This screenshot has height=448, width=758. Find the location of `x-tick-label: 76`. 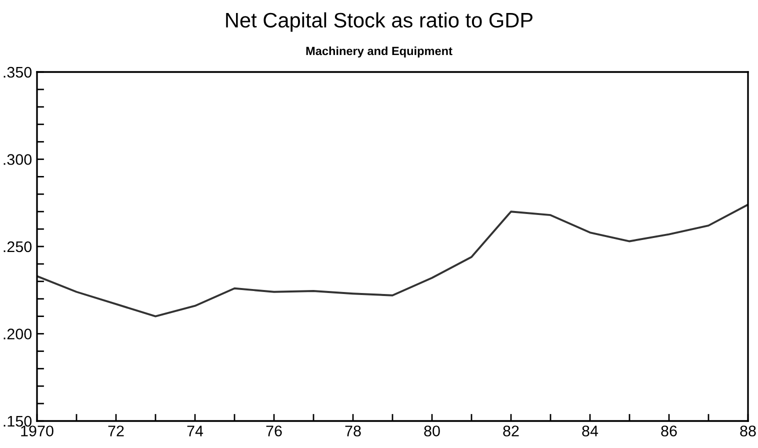

x-tick-label: 76 is located at coordinates (274, 431).